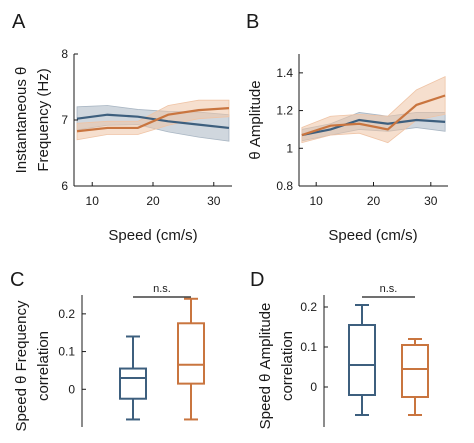 The width and height of the screenshot is (474, 443). I want to click on y-tick-label: 7, so click(64, 120).